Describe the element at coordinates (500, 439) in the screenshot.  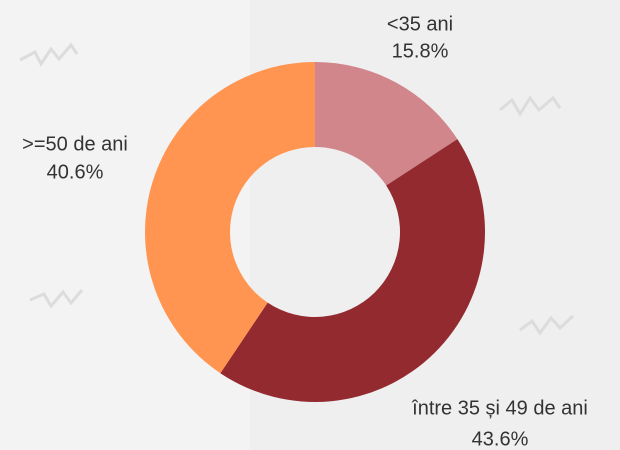
I see `slice-value-label: 43.6%` at that location.